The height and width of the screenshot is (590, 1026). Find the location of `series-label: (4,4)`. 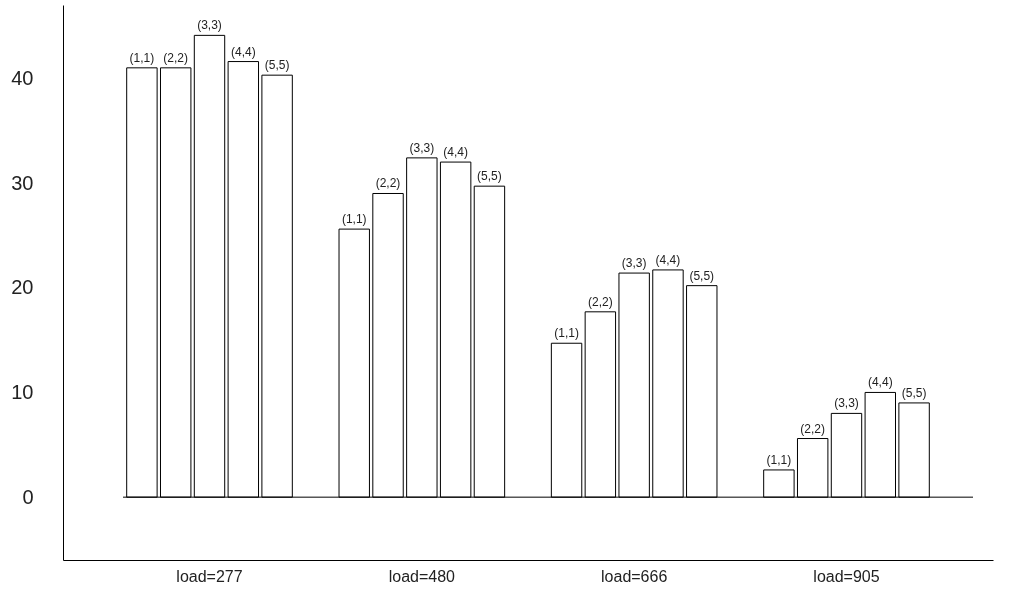

series-label: (4,4) is located at coordinates (243, 51).